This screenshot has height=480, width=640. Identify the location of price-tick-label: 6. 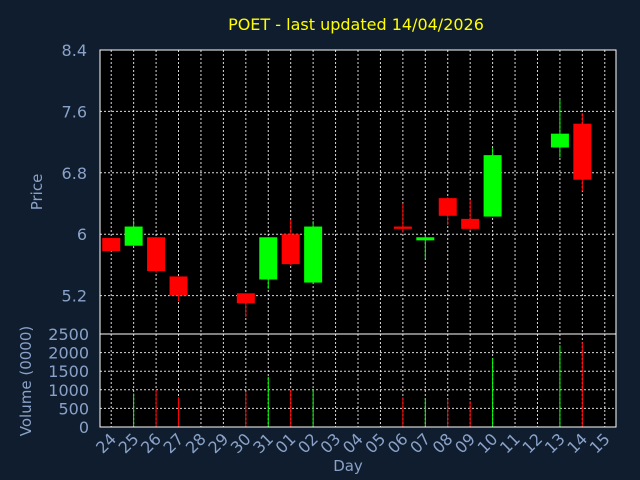
(82, 234).